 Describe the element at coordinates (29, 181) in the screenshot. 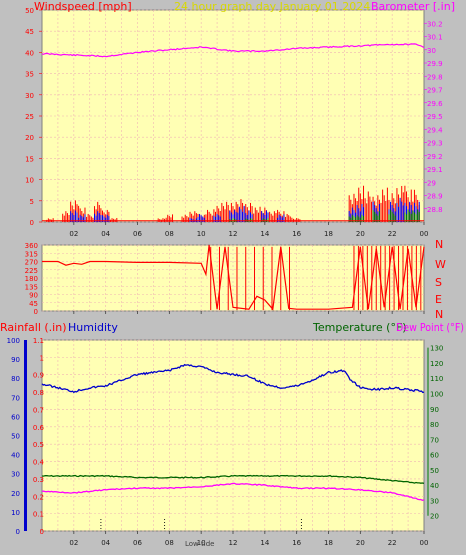

I see `wind-y-tick-label: 10` at that location.